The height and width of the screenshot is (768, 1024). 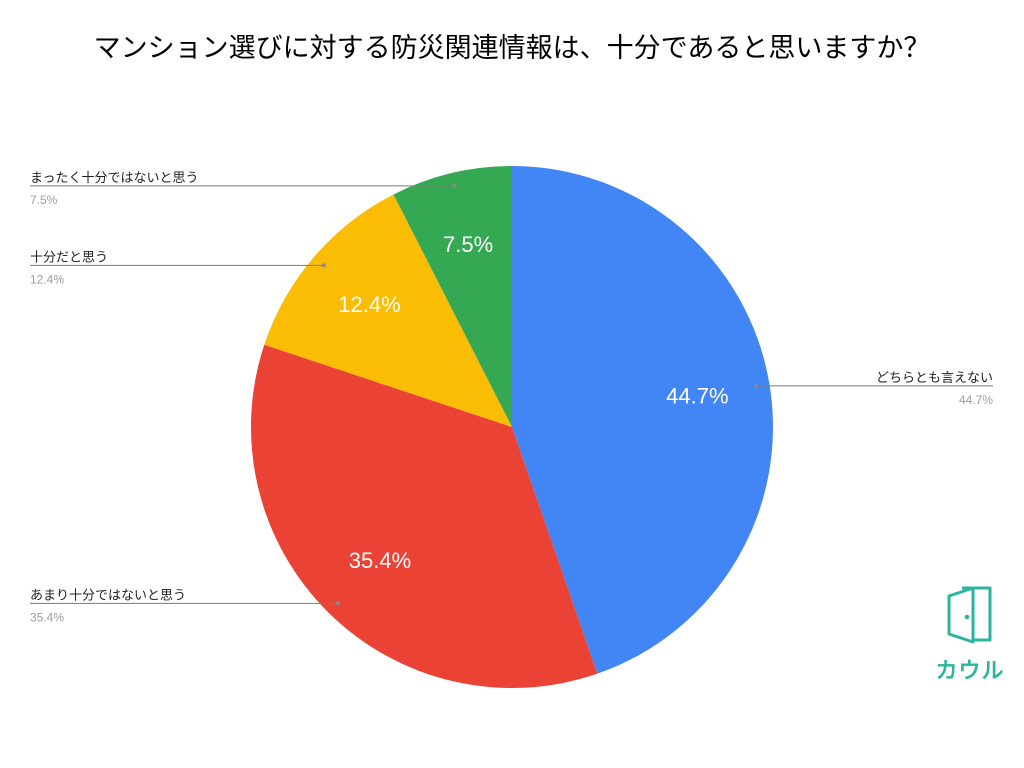 What do you see at coordinates (969, 671) in the screenshot?
I see `brand-name: カウル` at bounding box center [969, 671].